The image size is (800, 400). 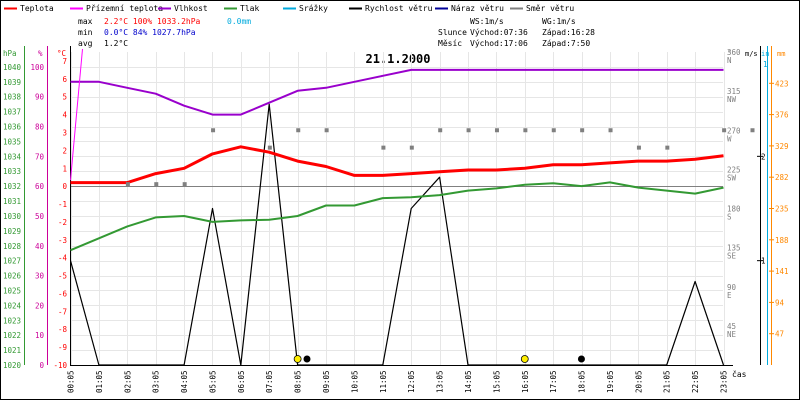 What do you see at coordinates (496, 381) in the screenshot?
I see `x-tick-label: 15:05` at bounding box center [496, 381].